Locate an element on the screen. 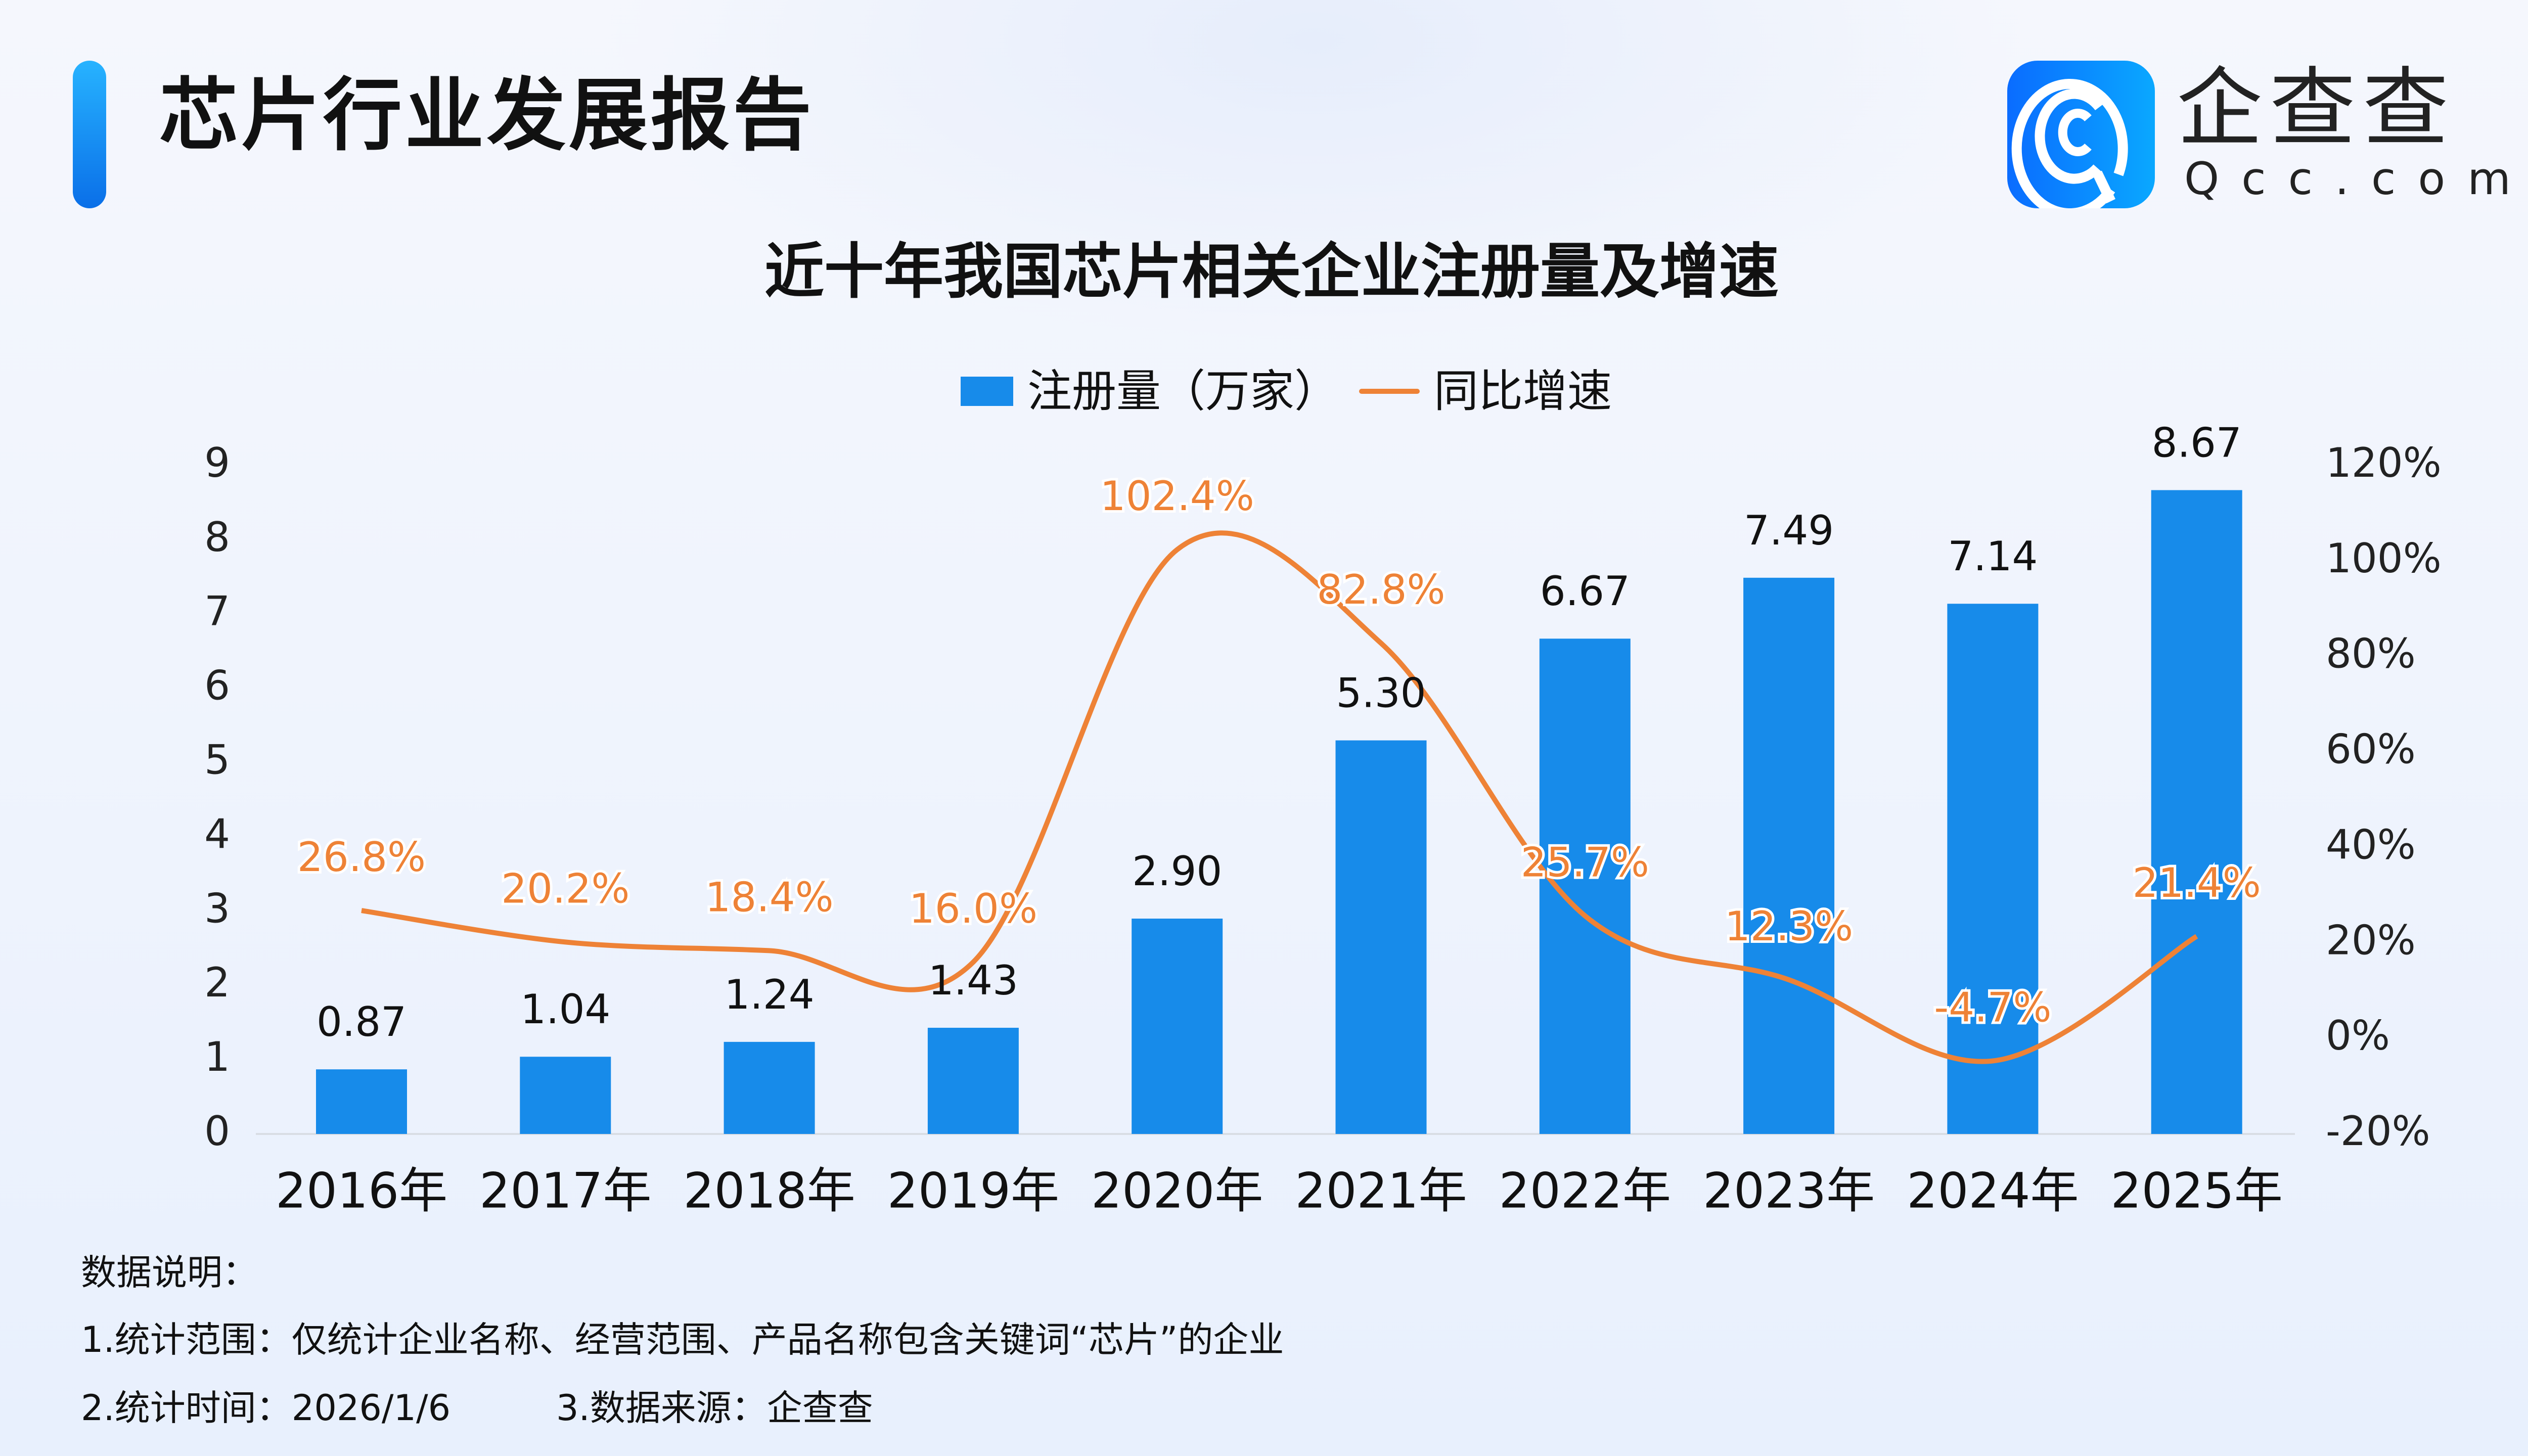 This screenshot has width=2528, height=1456. x-tick-label: 2021年 is located at coordinates (1381, 1190).